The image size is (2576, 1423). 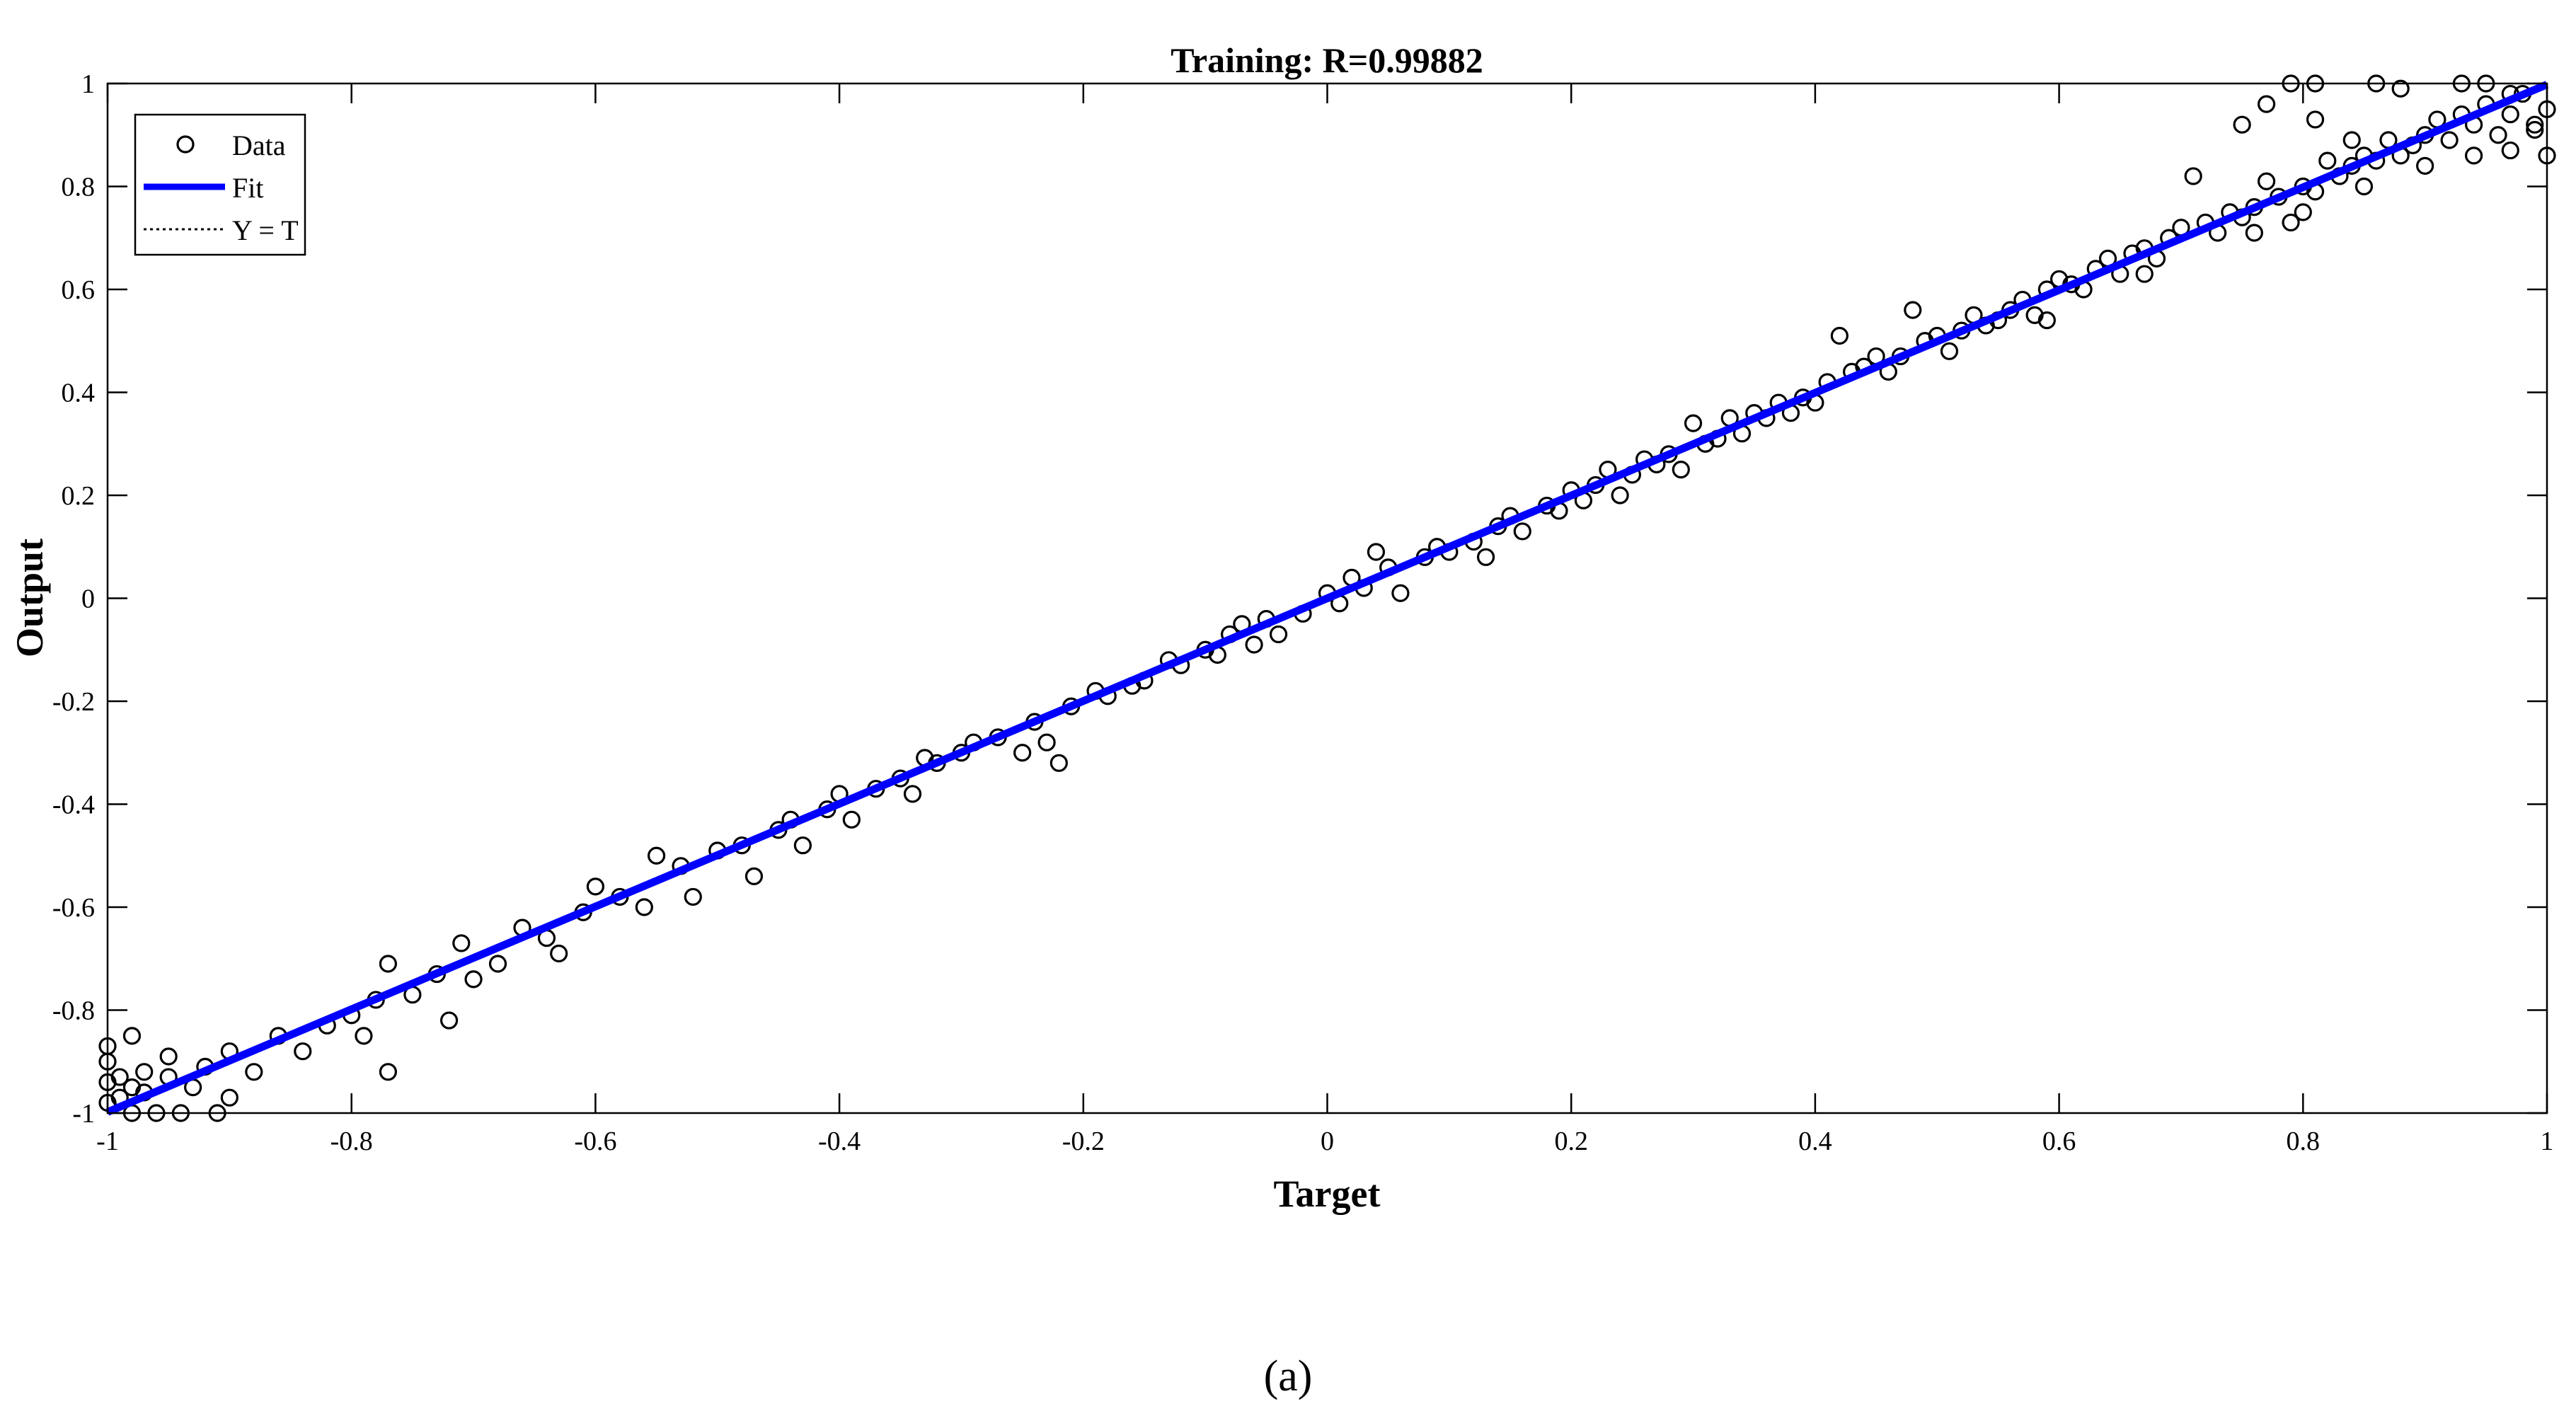 I want to click on x-tick-label: -1, so click(x=108, y=1141).